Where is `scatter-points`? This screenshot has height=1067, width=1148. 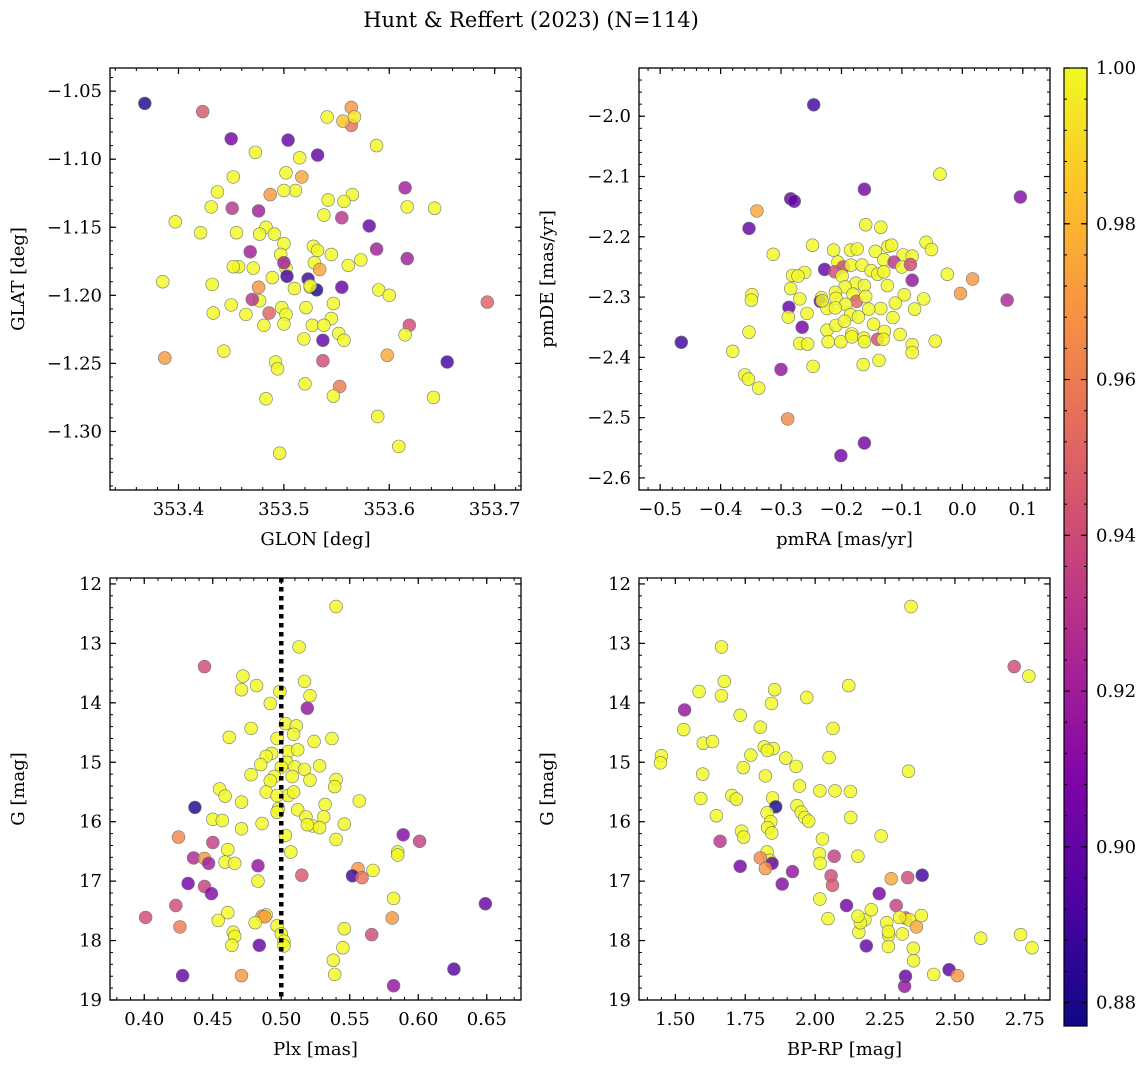
scatter-points is located at coordinates (315, 796).